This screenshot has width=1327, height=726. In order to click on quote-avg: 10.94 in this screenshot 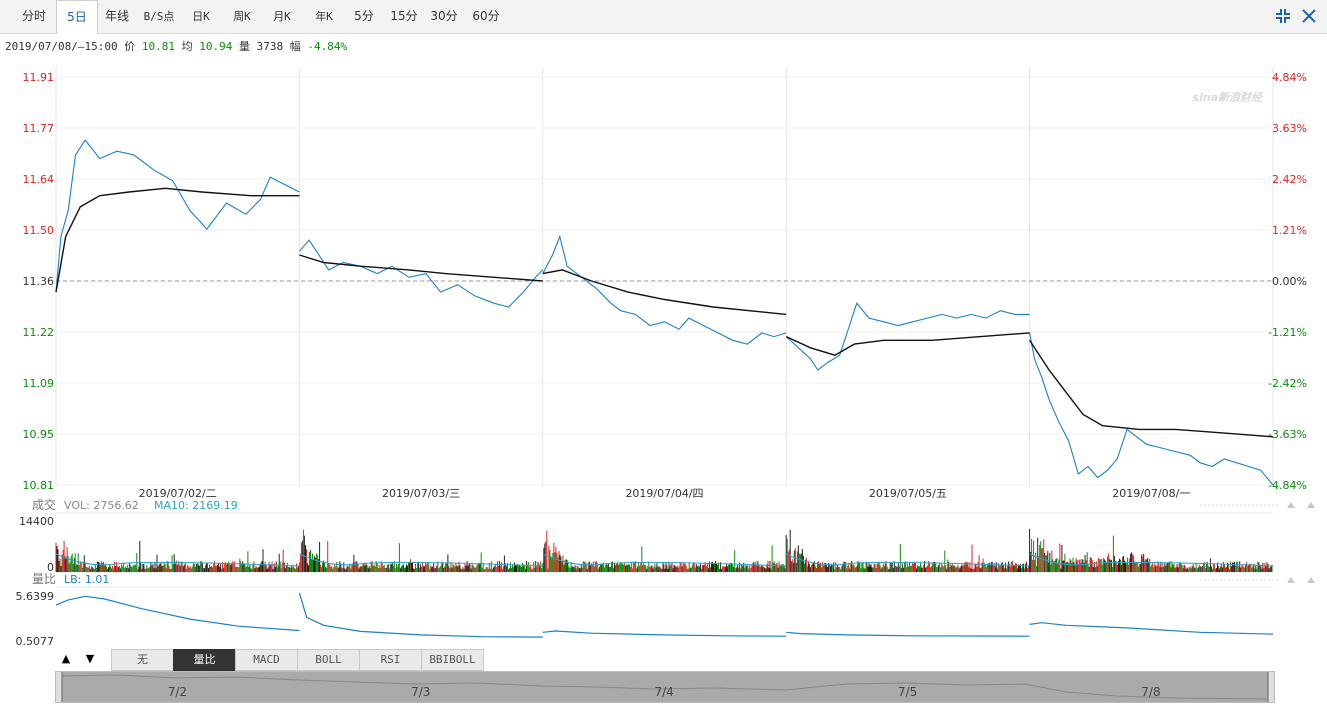, I will do `click(216, 46)`.